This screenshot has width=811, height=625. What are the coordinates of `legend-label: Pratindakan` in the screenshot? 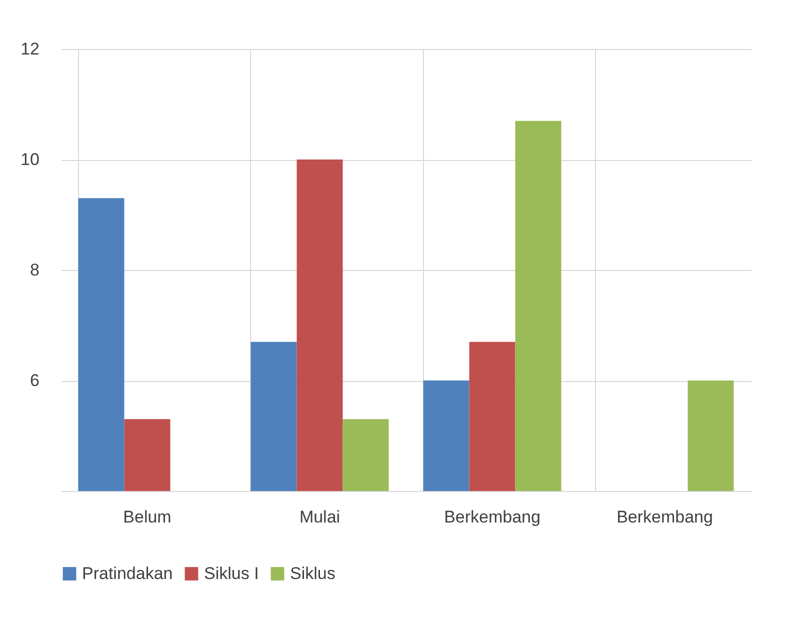 It's located at (127, 573).